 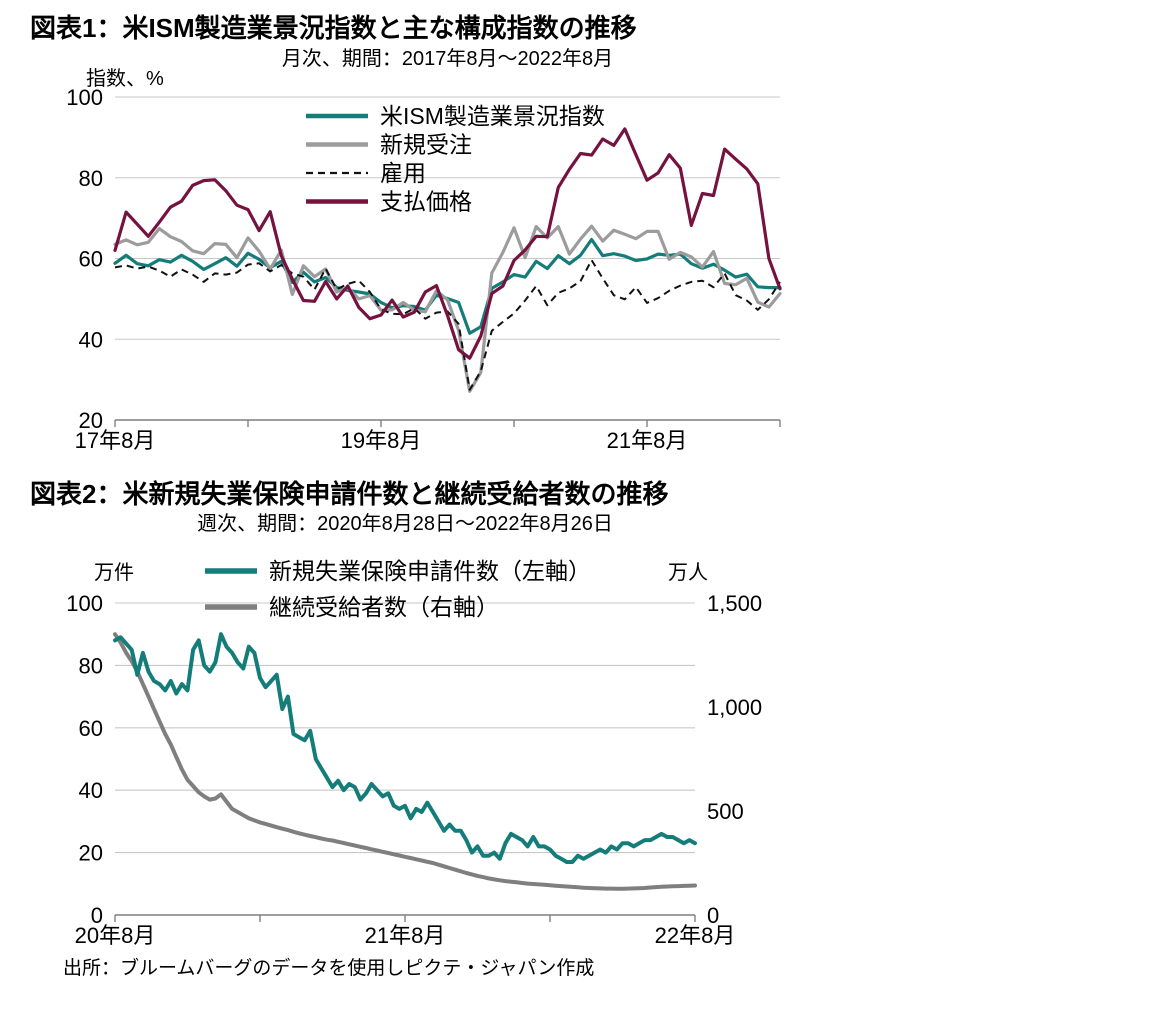 I want to click on y-tick-label: 0, so click(x=97, y=915).